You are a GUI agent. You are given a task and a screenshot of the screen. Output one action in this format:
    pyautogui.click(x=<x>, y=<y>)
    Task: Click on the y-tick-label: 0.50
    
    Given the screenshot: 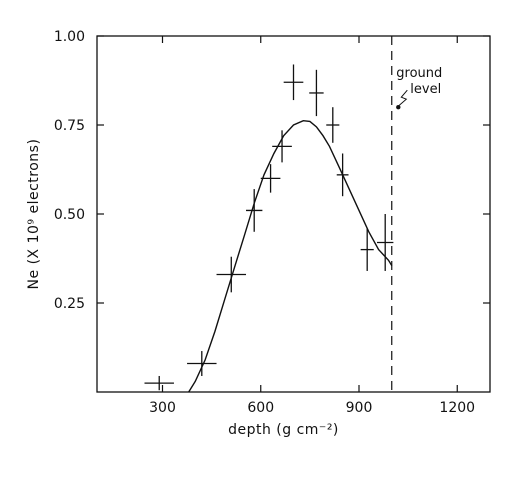 What is the action you would take?
    pyautogui.click(x=69, y=215)
    